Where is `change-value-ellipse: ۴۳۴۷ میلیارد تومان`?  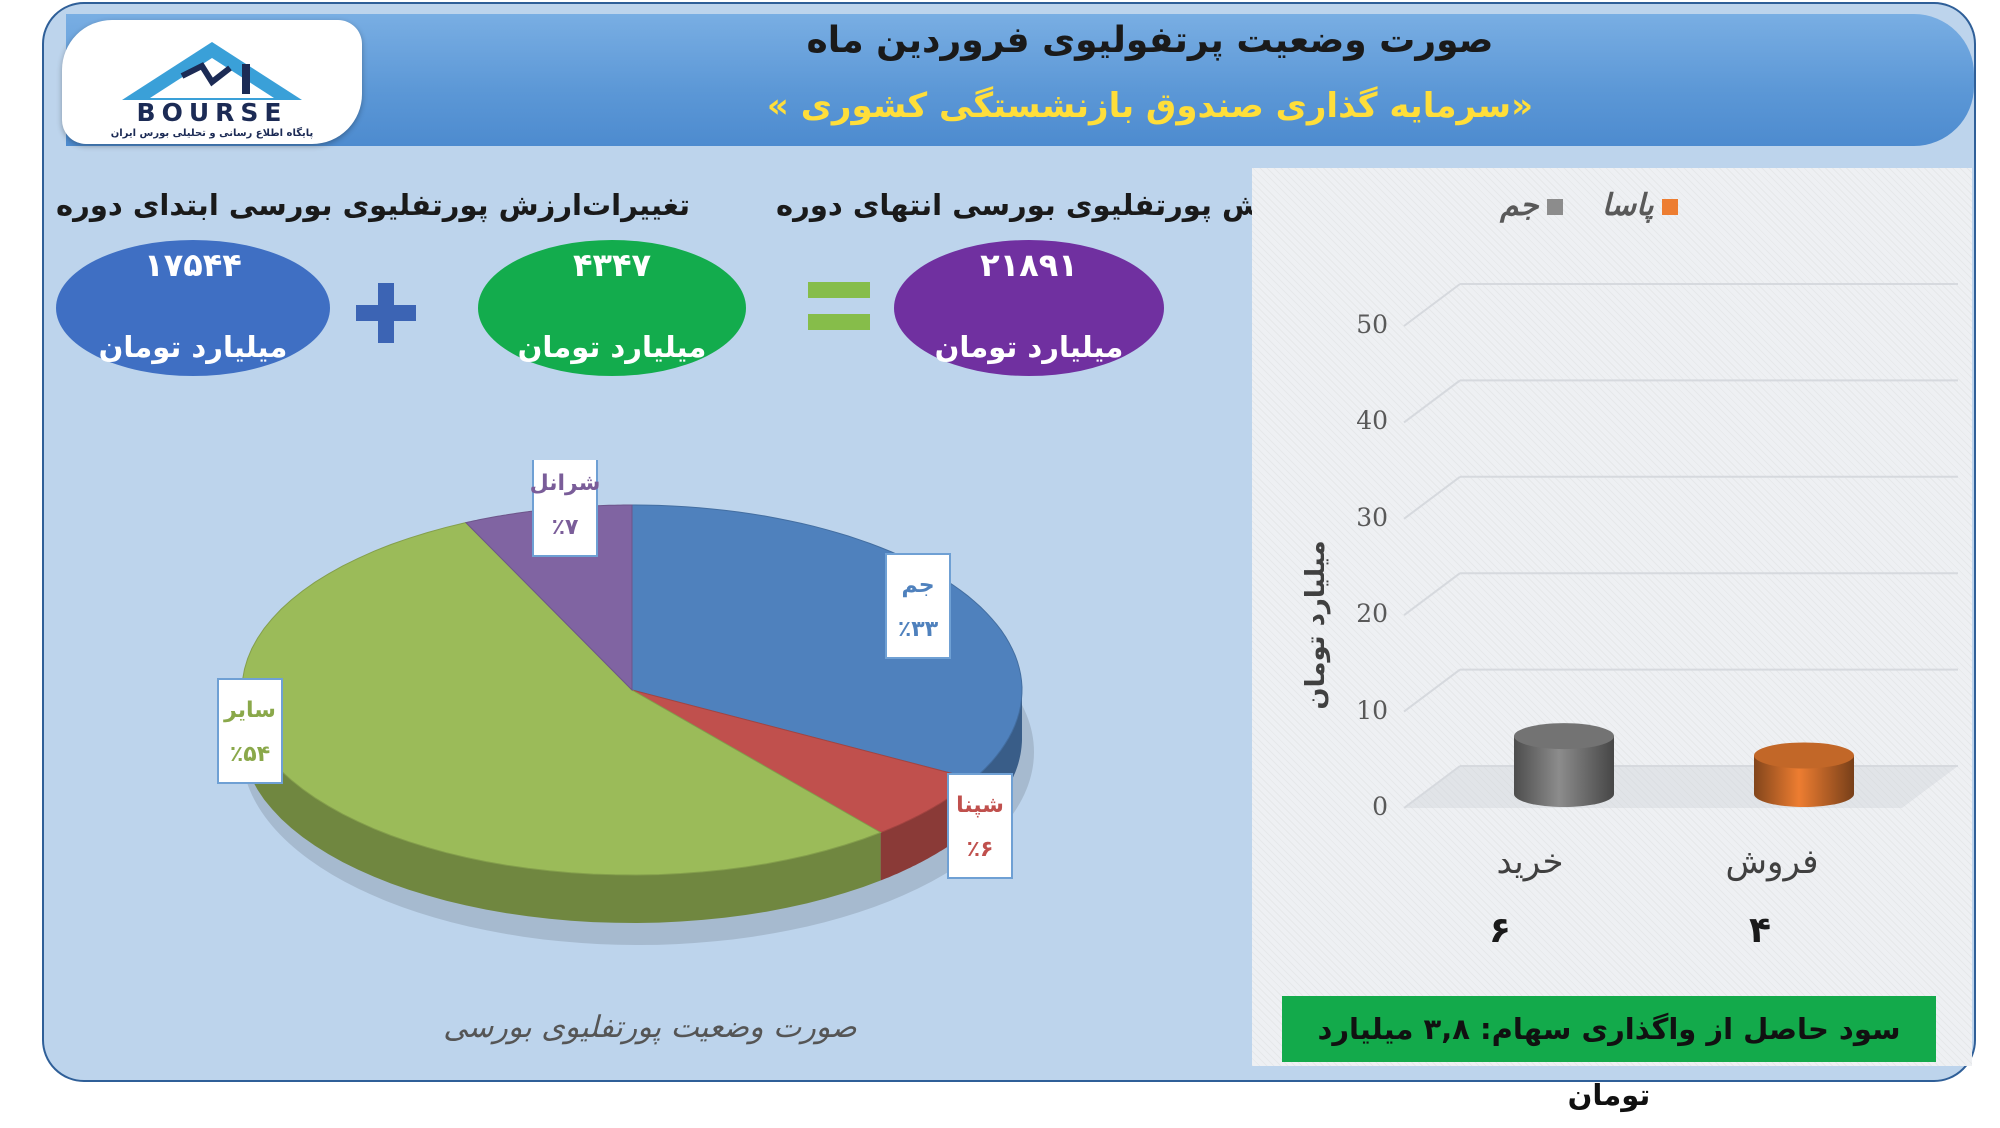 change-value-ellipse: ۴۳۴۷ میلیارد تومان is located at coordinates (612, 308).